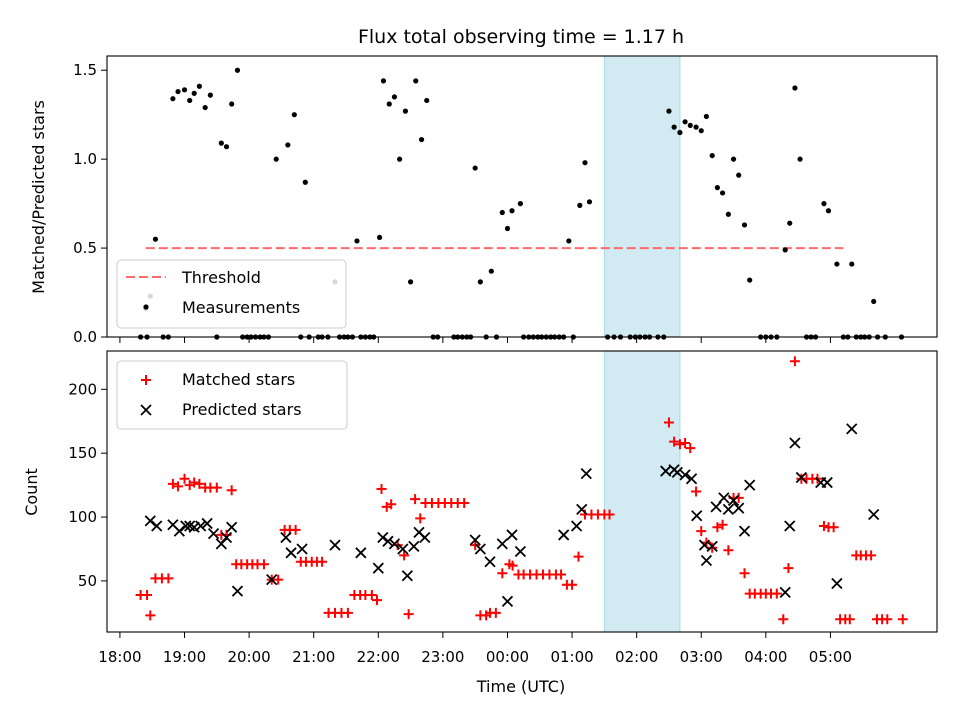 The height and width of the screenshot is (724, 960). Describe the element at coordinates (38, 197) in the screenshot. I see `top-y-axis-label: Matched/Predicted stars` at that location.